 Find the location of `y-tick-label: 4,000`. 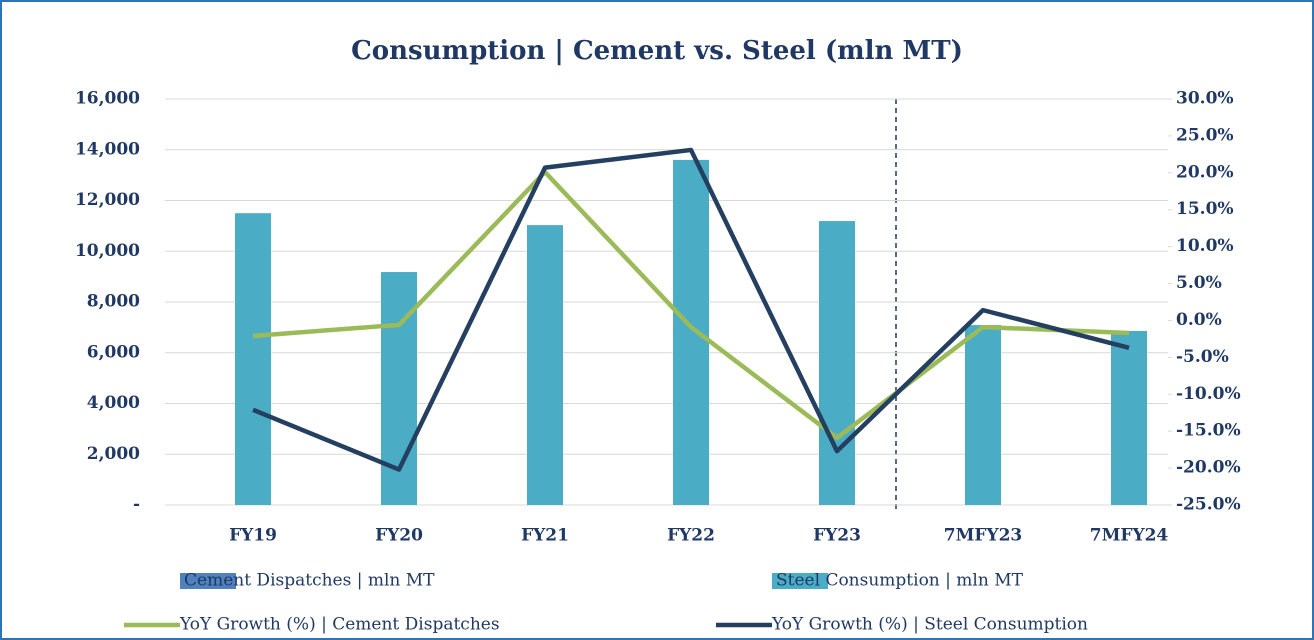

y-tick-label: 4,000 is located at coordinates (113, 403).